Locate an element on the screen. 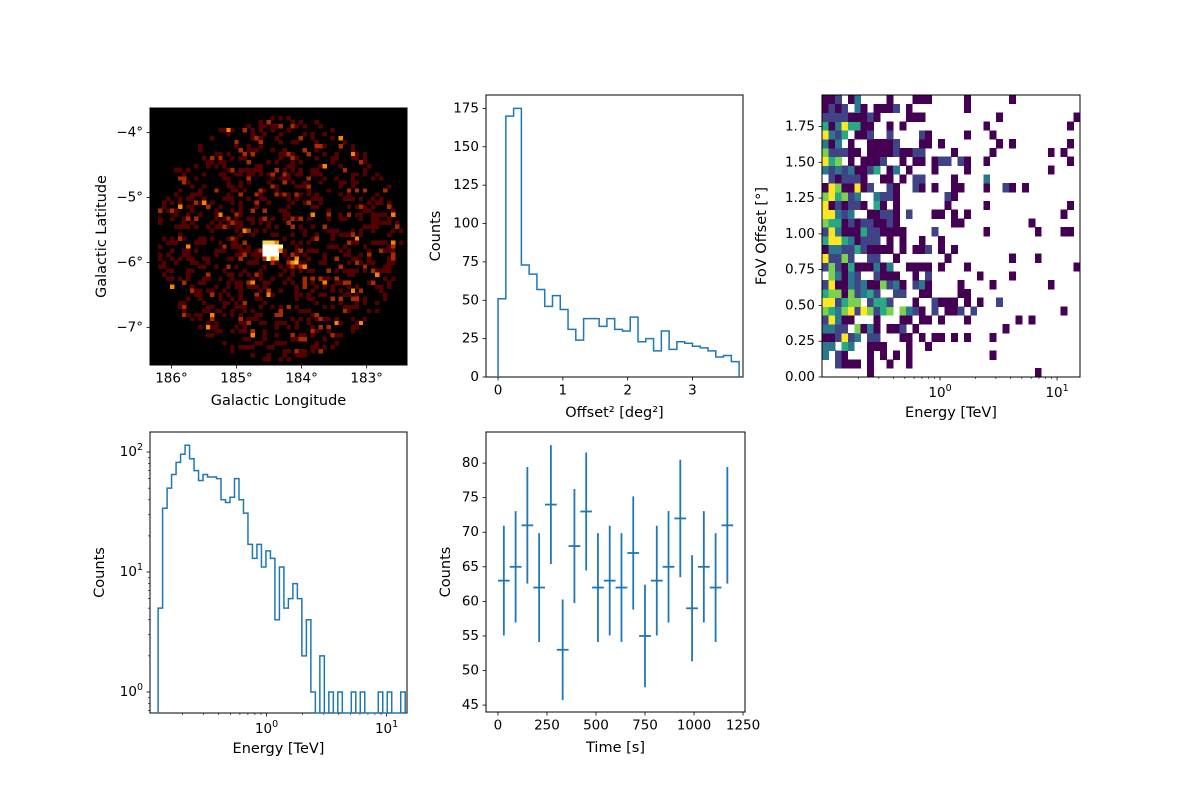 This screenshot has height=800, width=1200. y-tick-label: 45 is located at coordinates (470, 705).